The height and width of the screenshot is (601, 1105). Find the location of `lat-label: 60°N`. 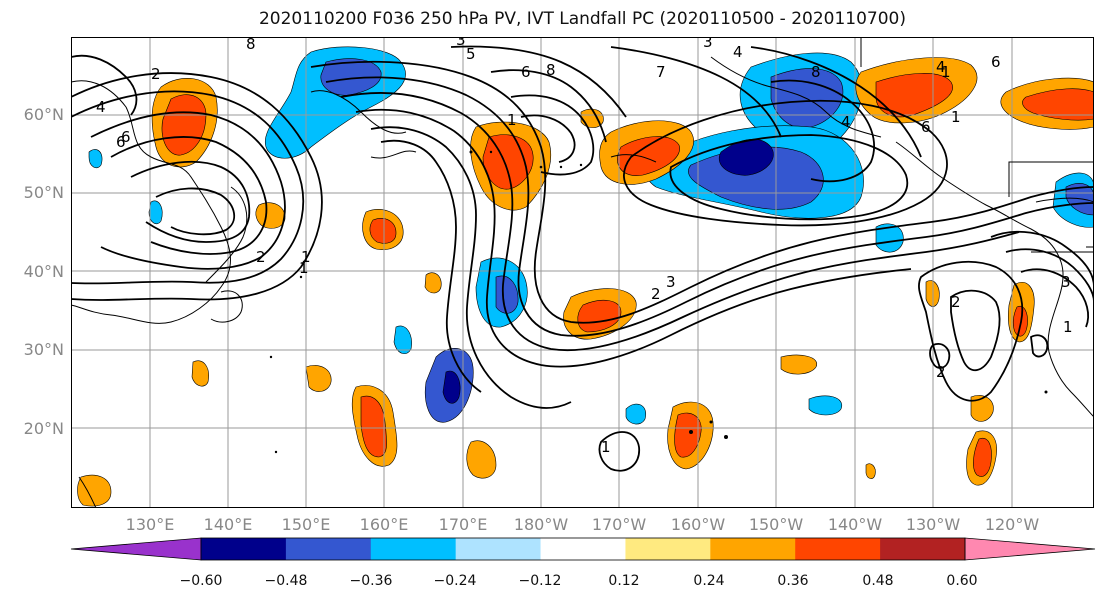

lat-label: 60°N is located at coordinates (43, 114).